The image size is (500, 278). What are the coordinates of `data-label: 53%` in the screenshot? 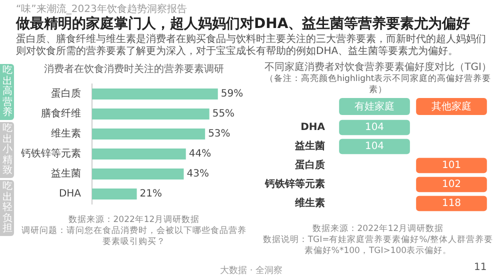 It's located at (219, 134).